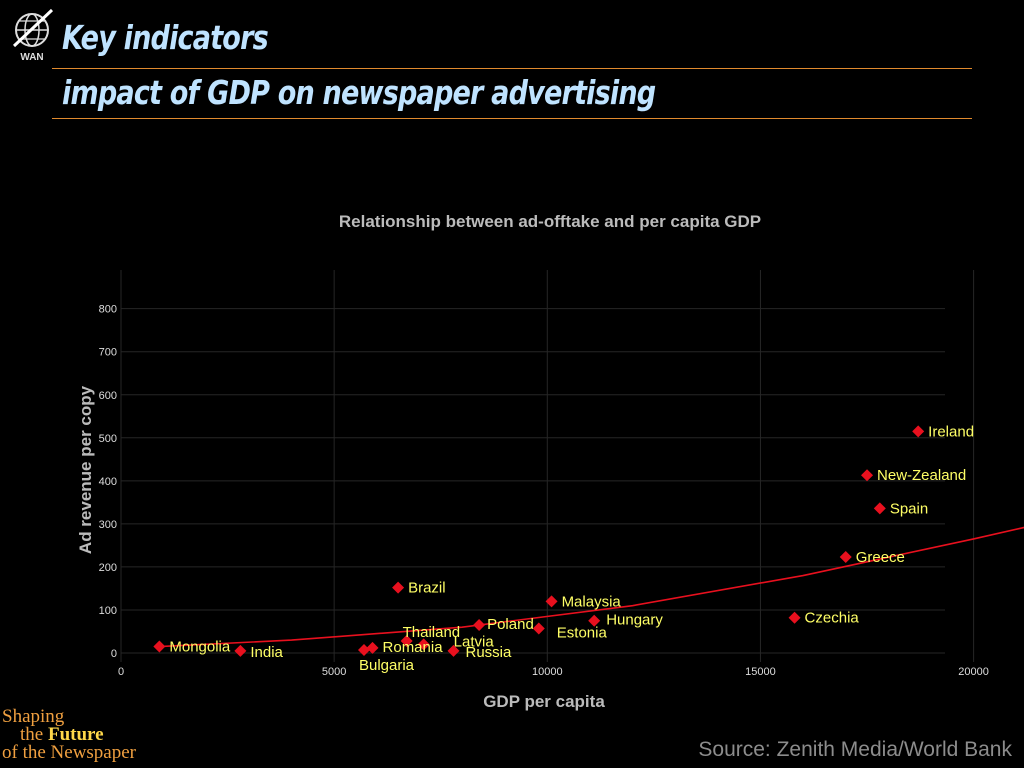 Image resolution: width=1024 pixels, height=768 pixels. I want to click on title-divider, so click(512, 68).